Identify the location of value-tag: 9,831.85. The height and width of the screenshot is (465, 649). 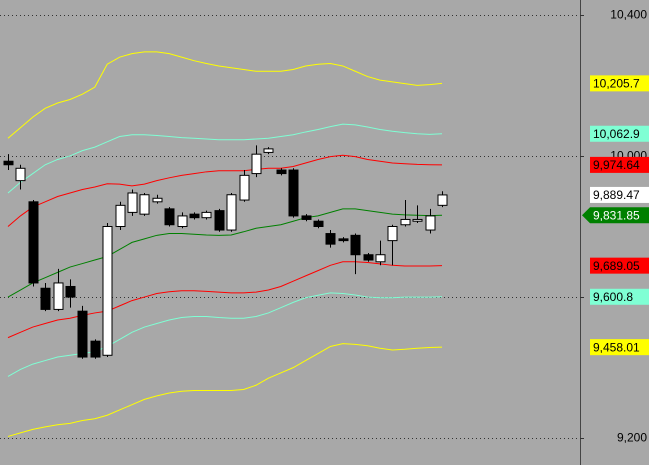
(615, 215).